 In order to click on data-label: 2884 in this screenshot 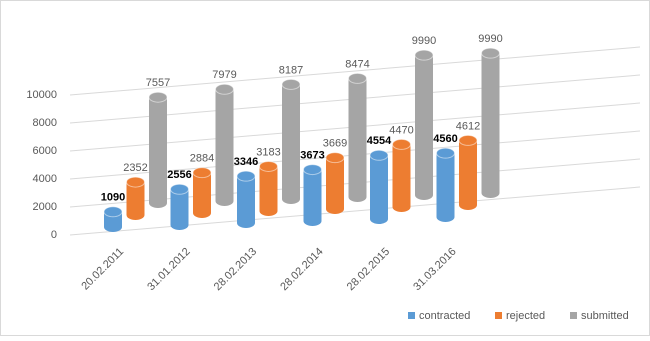, I will do `click(202, 159)`.